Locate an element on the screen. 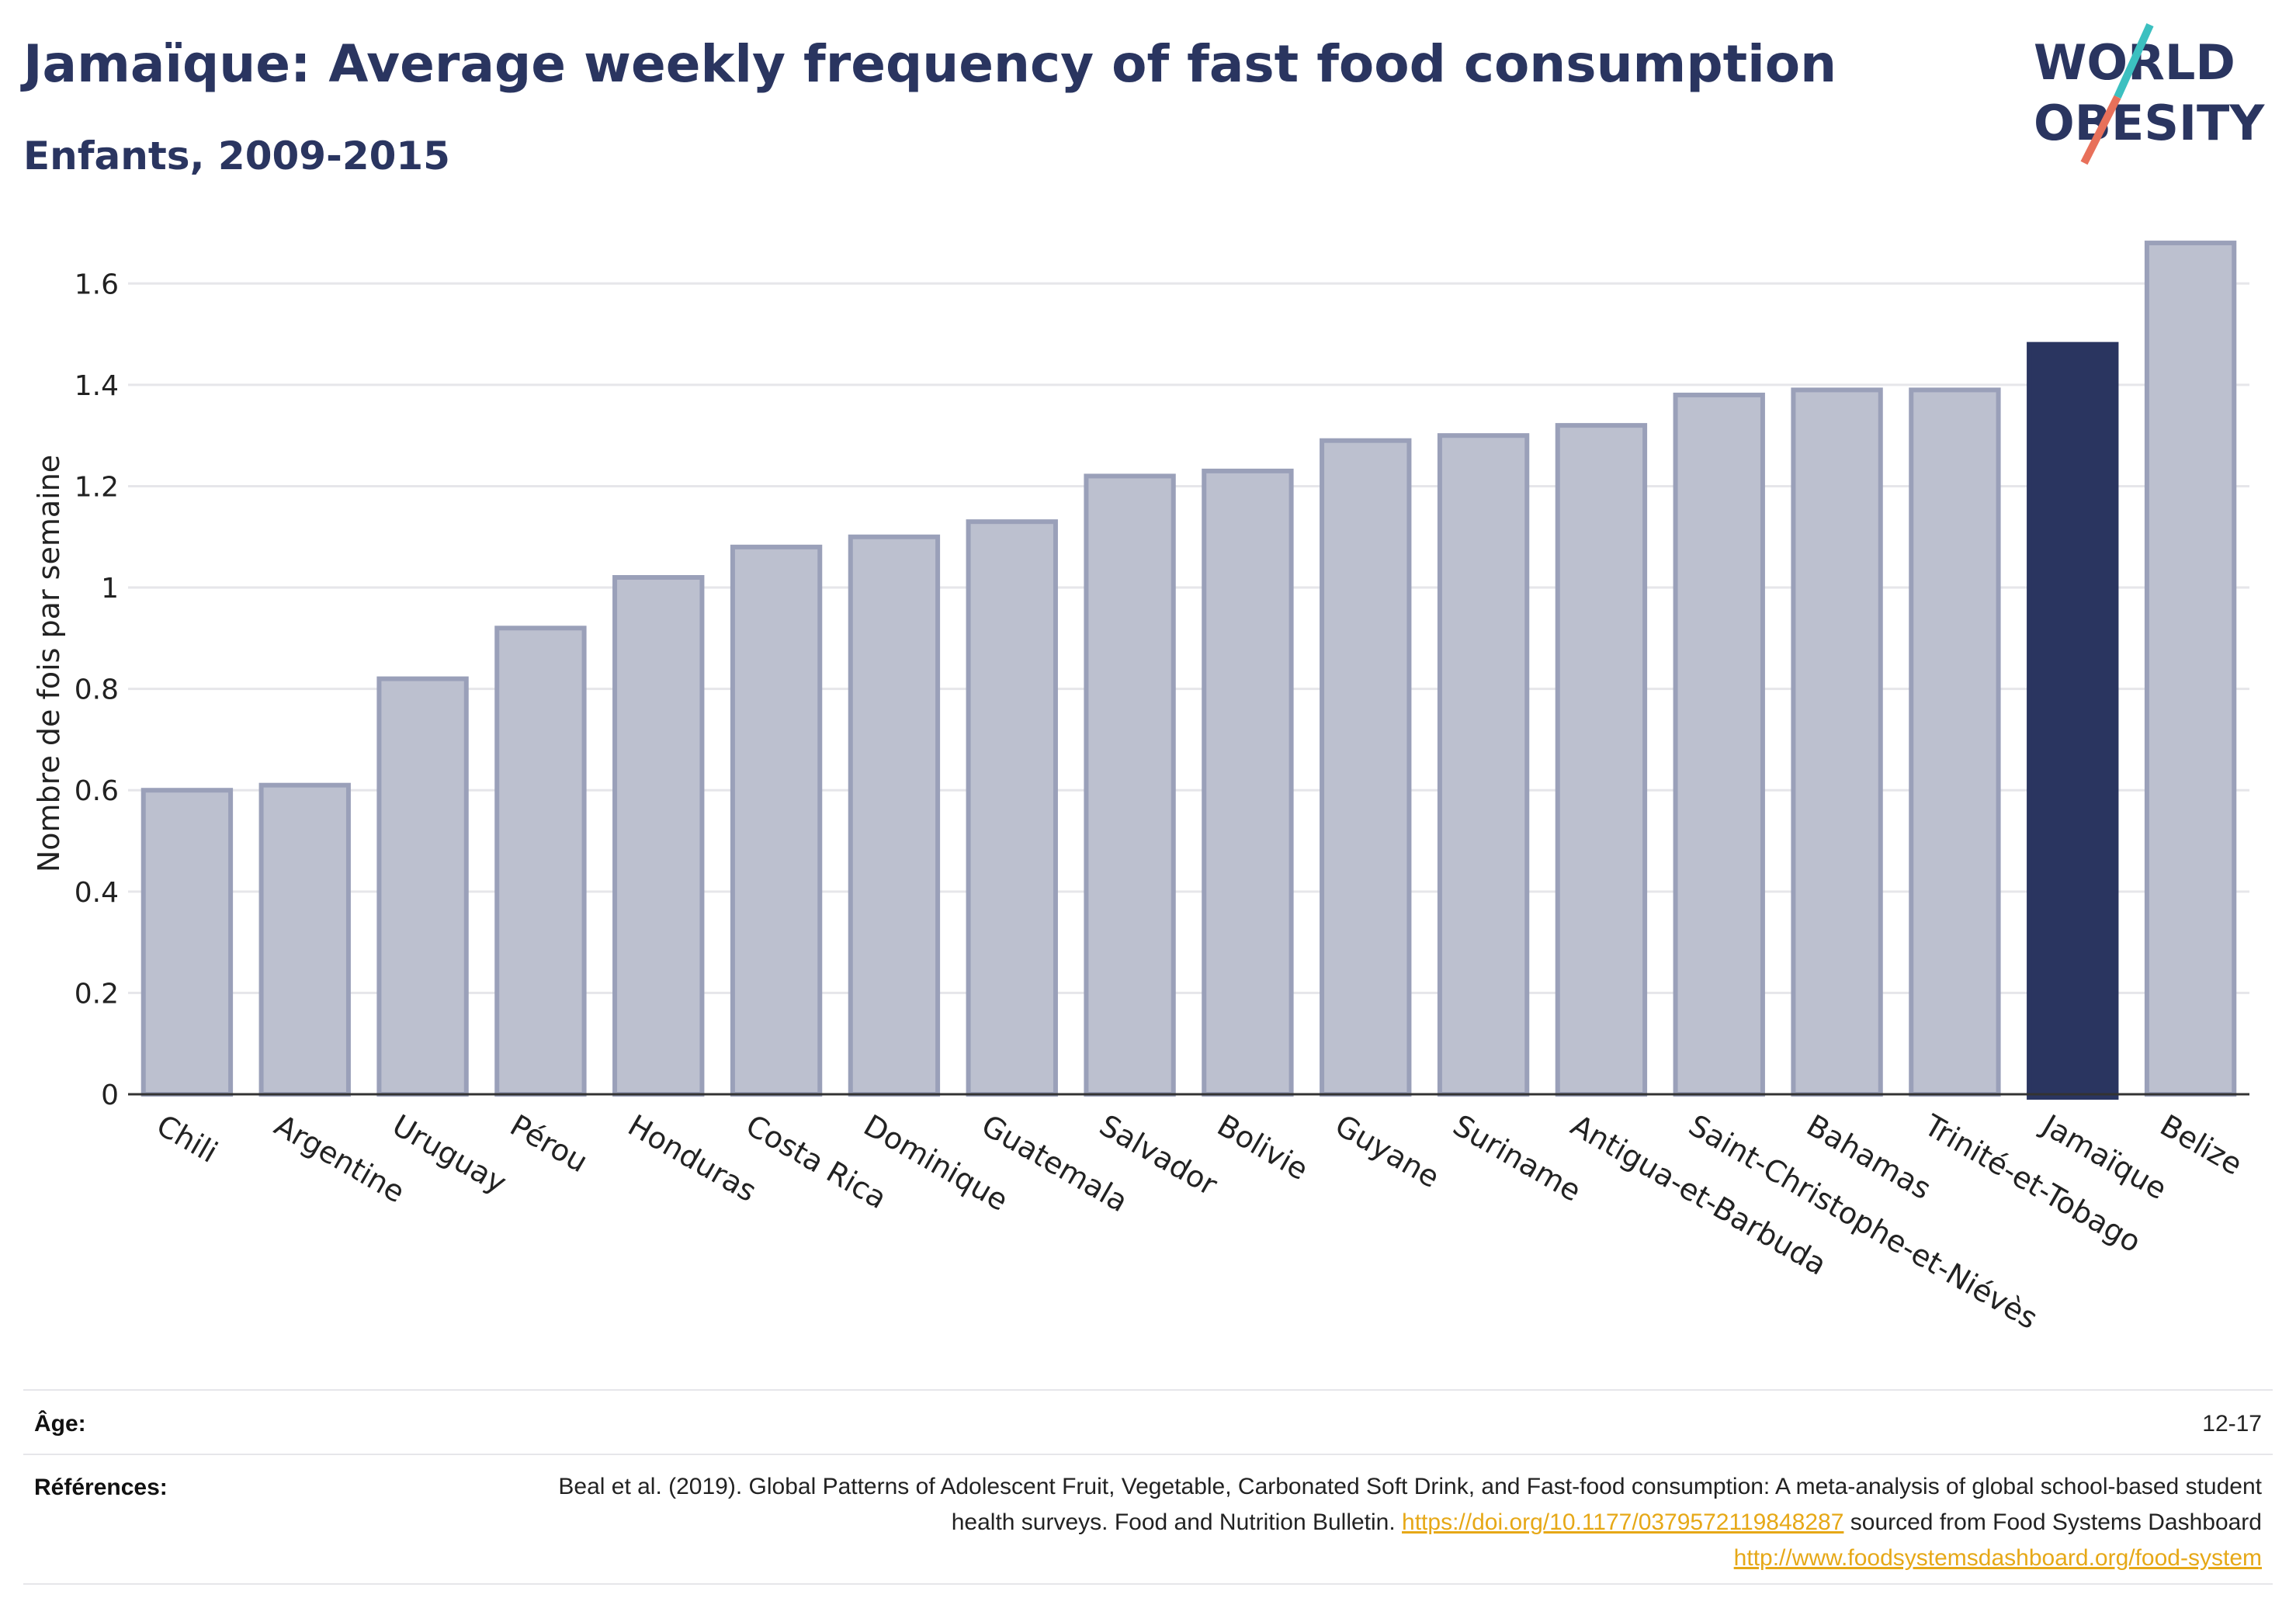 The image size is (2296, 1622). bar-argentine is located at coordinates (304, 939).